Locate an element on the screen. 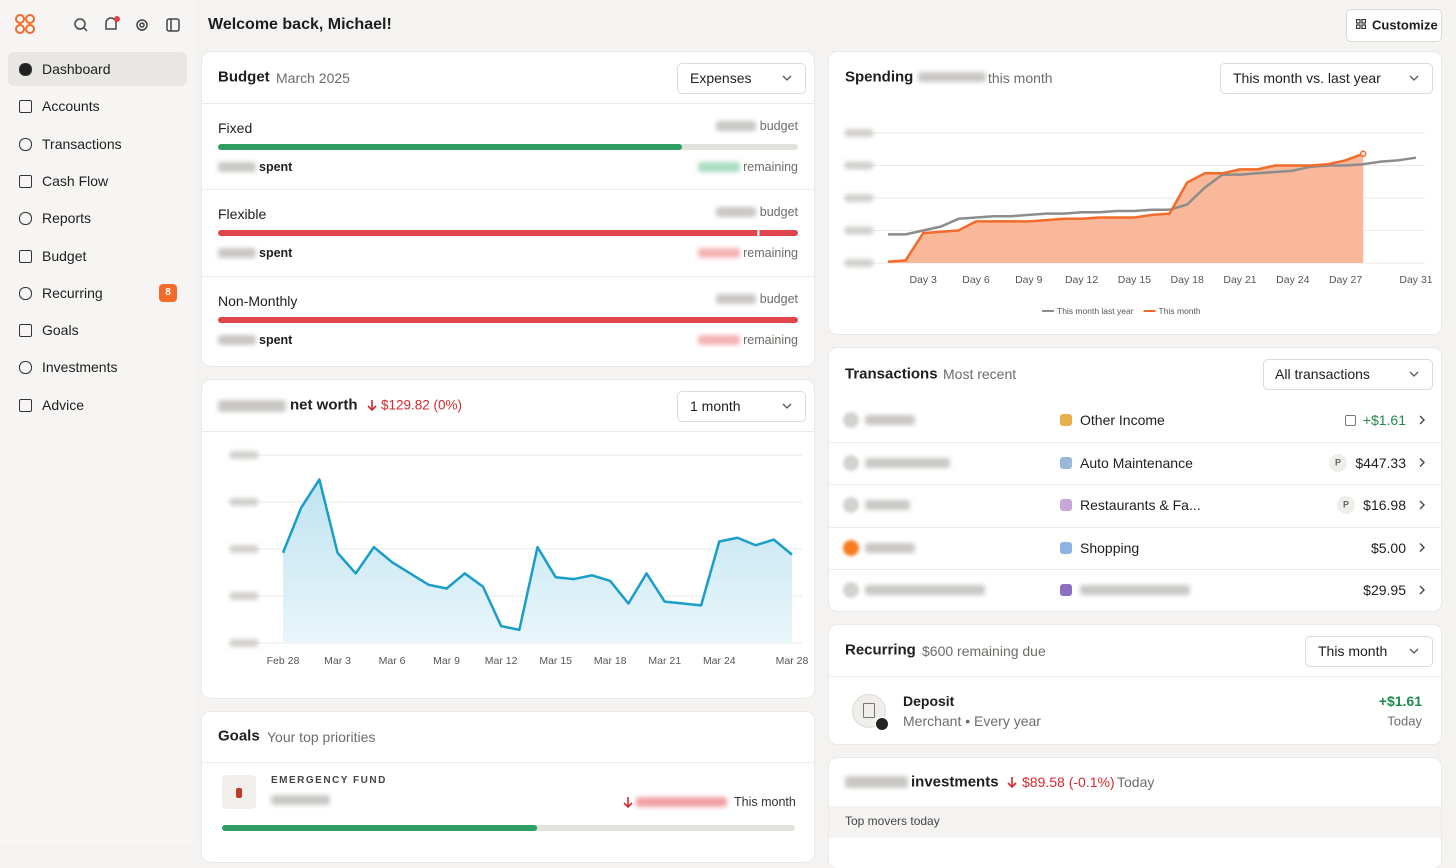  goals-card is located at coordinates (508, 787).